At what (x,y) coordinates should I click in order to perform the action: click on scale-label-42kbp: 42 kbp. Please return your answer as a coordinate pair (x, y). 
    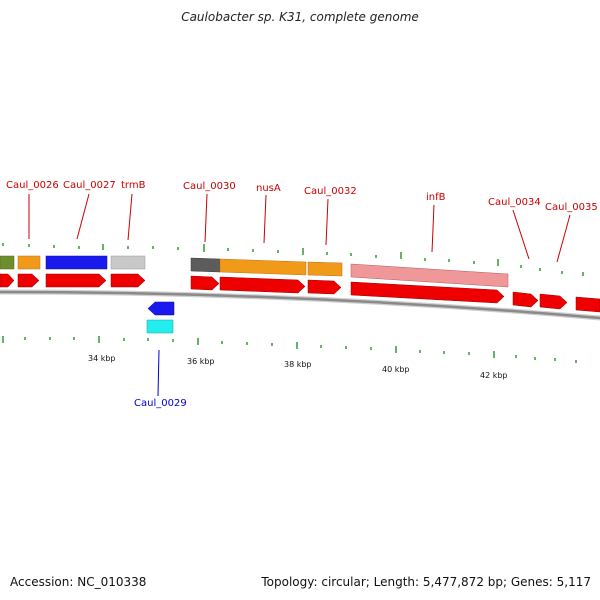
    Looking at the image, I should click on (494, 375).